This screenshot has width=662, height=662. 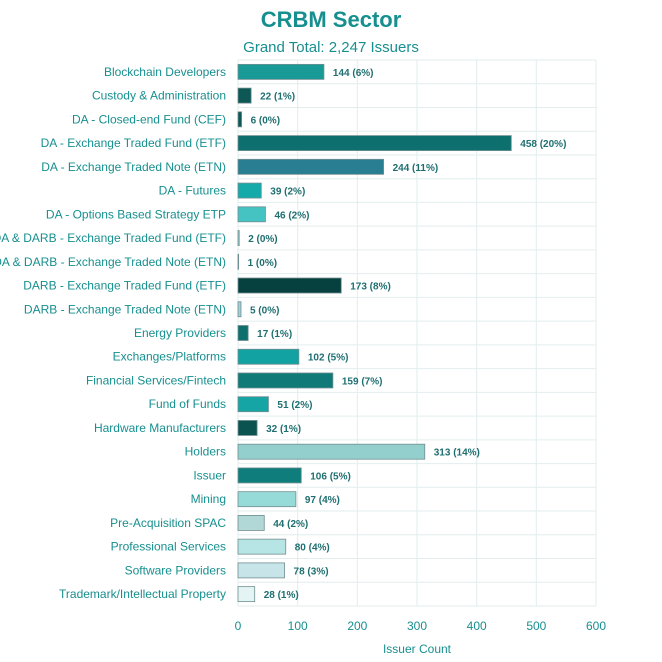 I want to click on data-label: 32 (1%), so click(x=283, y=429).